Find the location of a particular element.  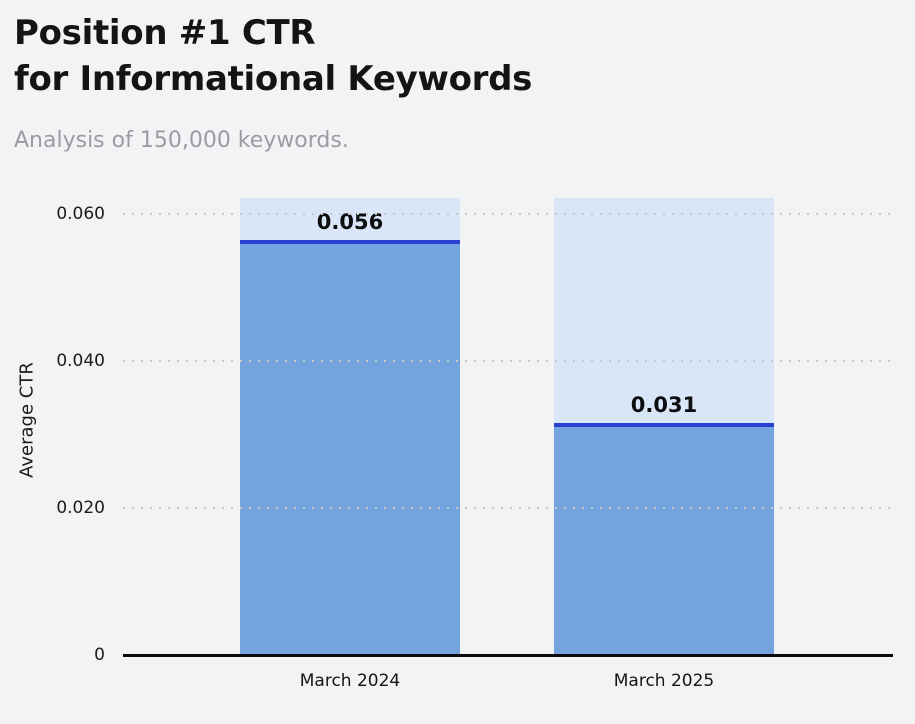

y-tick-label-0: 0 is located at coordinates (99, 655).